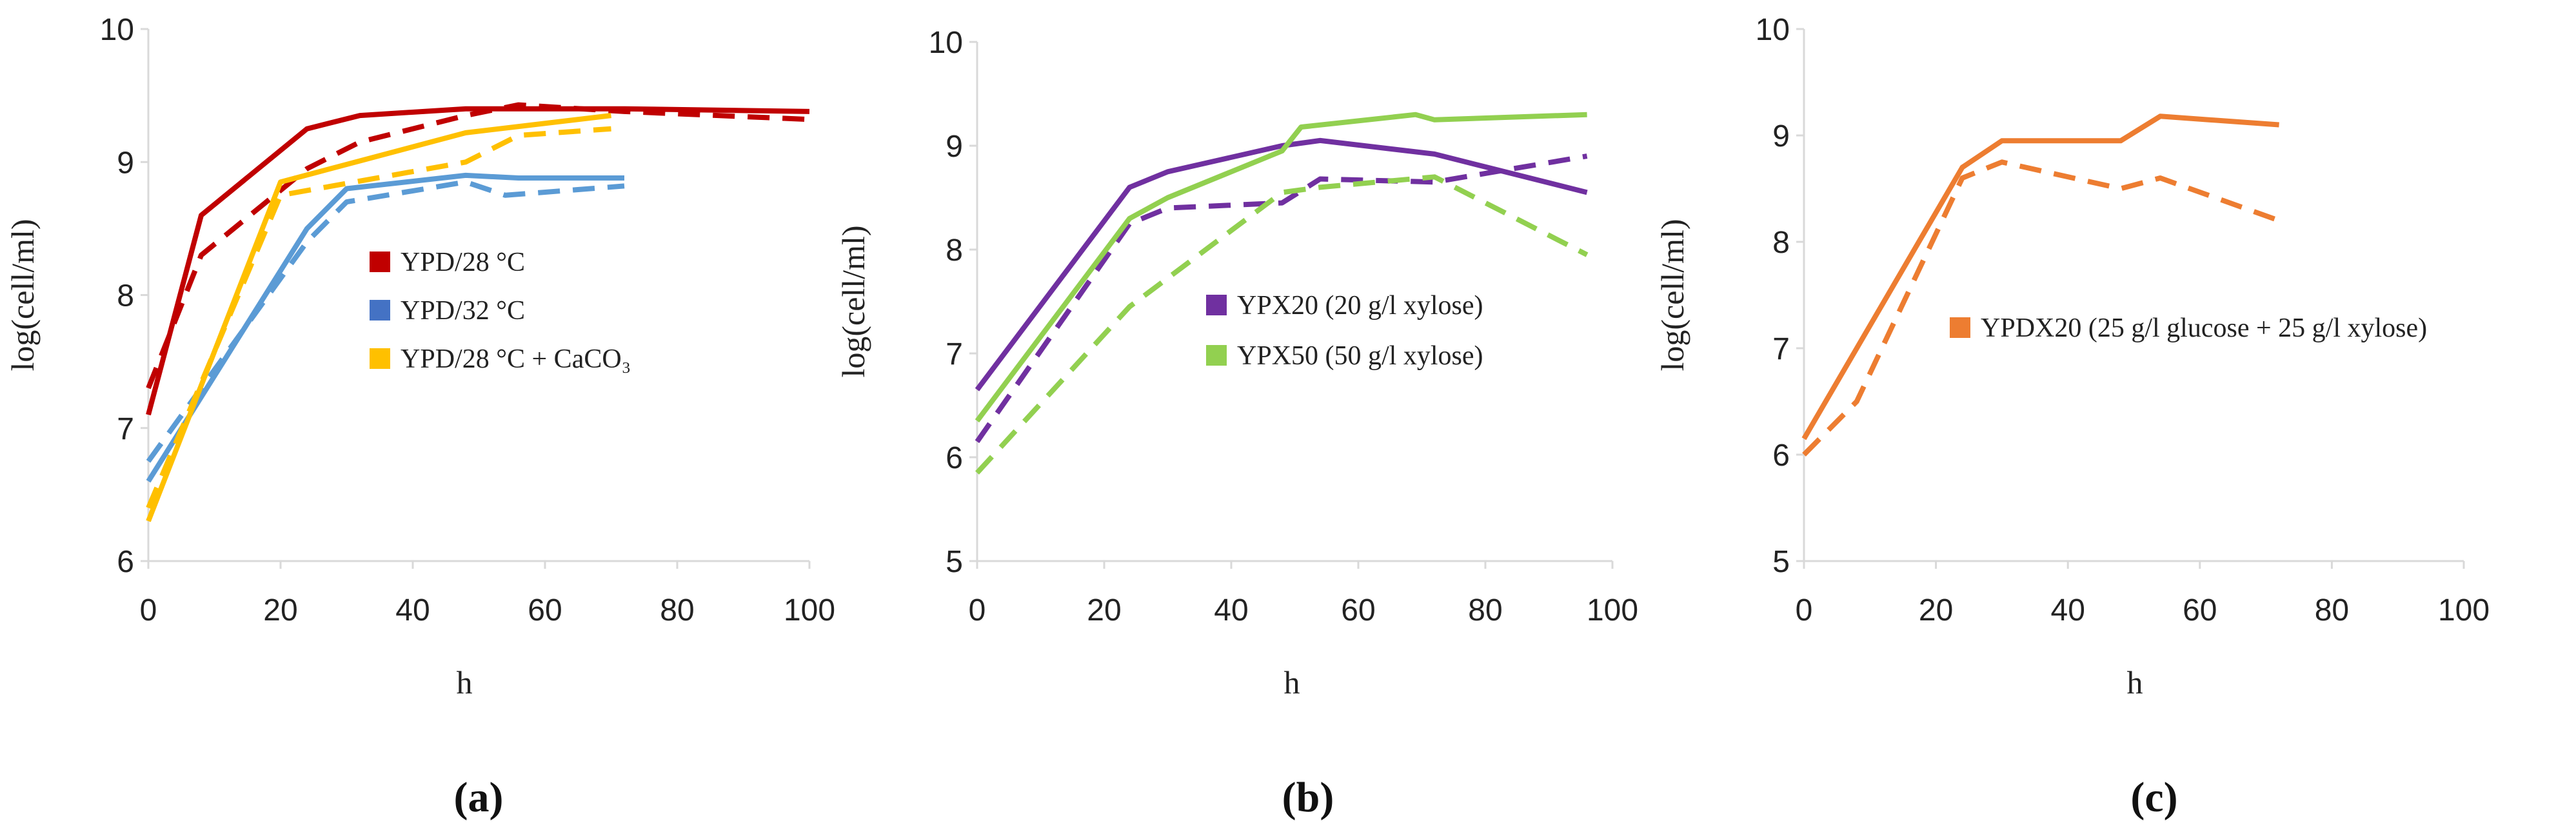 This screenshot has height=839, width=2576. I want to click on panel-label: (b), so click(1308, 797).